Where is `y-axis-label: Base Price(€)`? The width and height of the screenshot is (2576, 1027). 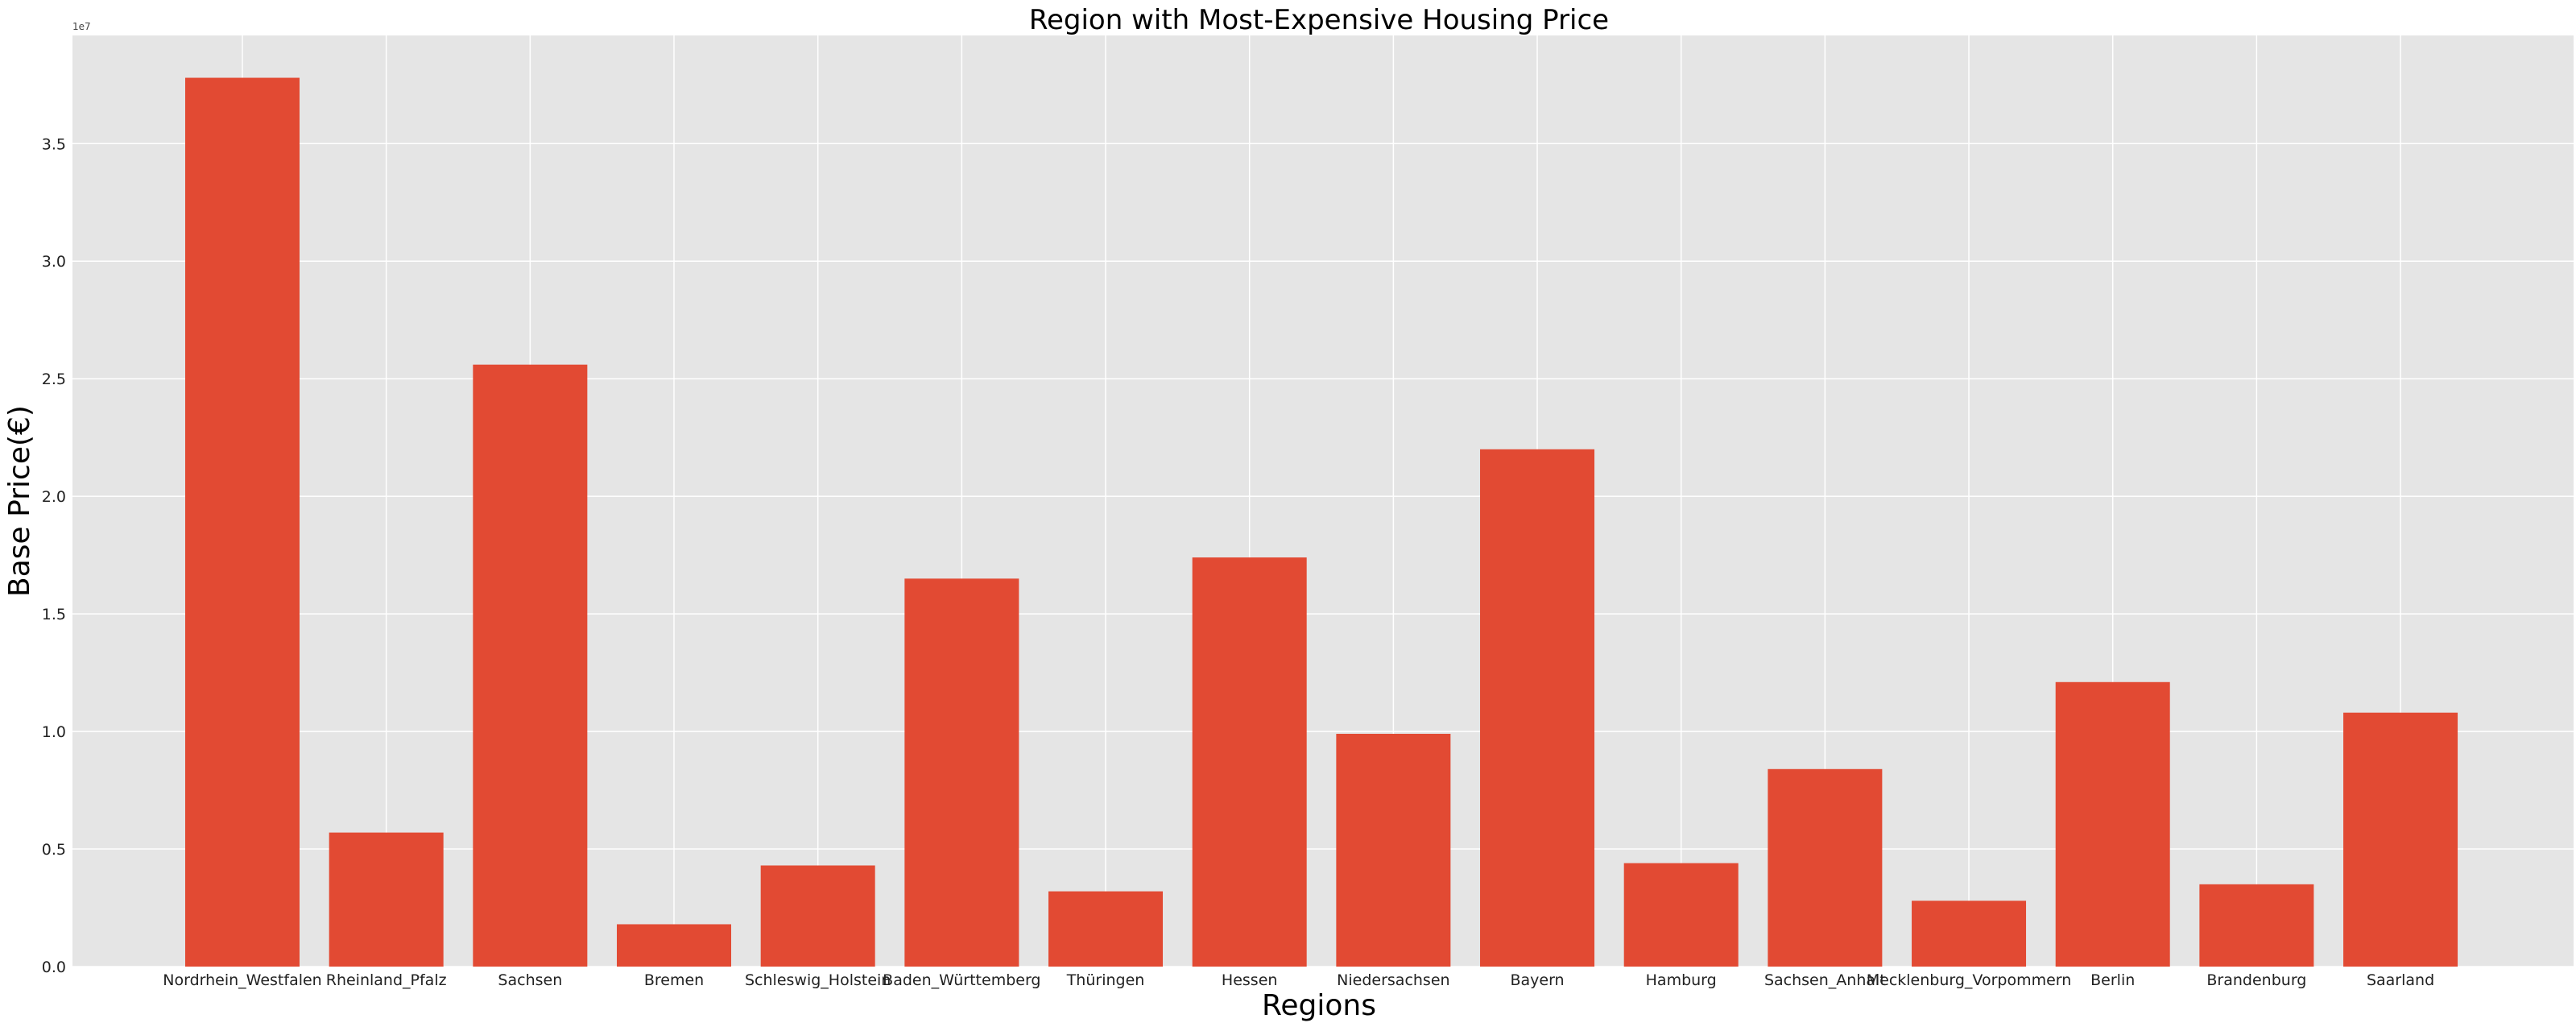 y-axis-label: Base Price(€) is located at coordinates (19, 501).